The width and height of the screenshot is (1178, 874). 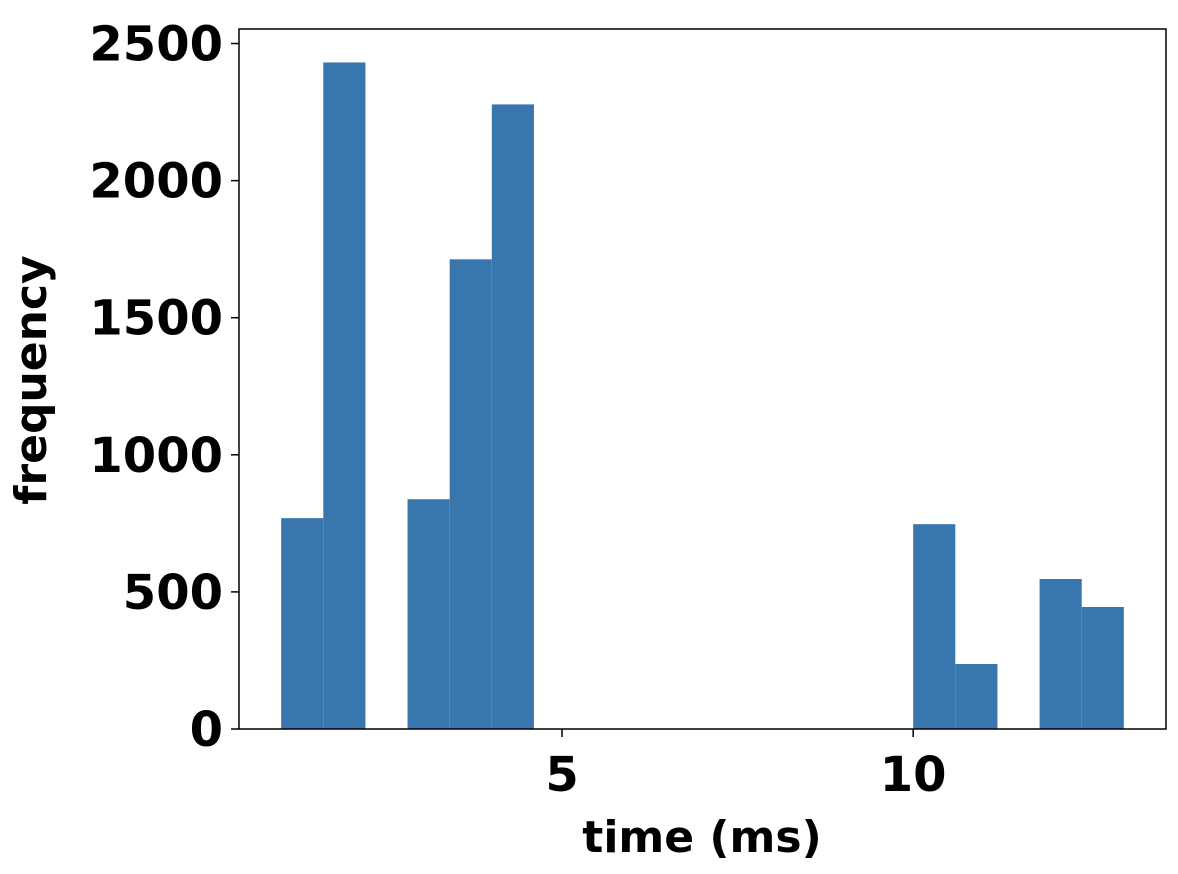 What do you see at coordinates (913, 775) in the screenshot?
I see `x-tick-label: 10` at bounding box center [913, 775].